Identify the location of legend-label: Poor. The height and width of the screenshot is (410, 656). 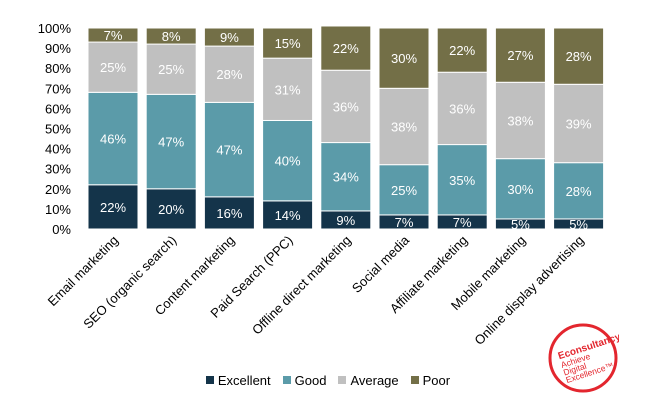
(436, 380).